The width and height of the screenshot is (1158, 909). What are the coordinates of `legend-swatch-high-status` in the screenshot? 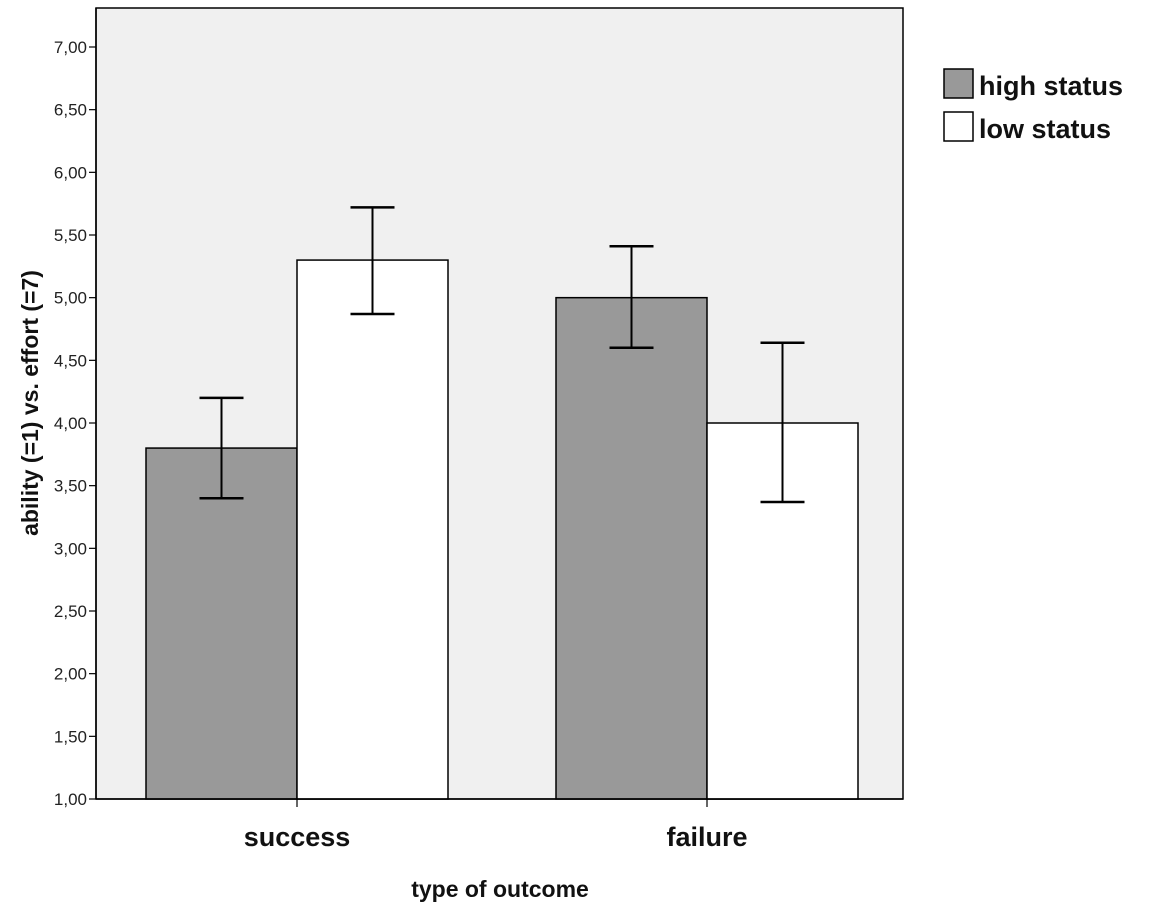 It's located at (958, 83).